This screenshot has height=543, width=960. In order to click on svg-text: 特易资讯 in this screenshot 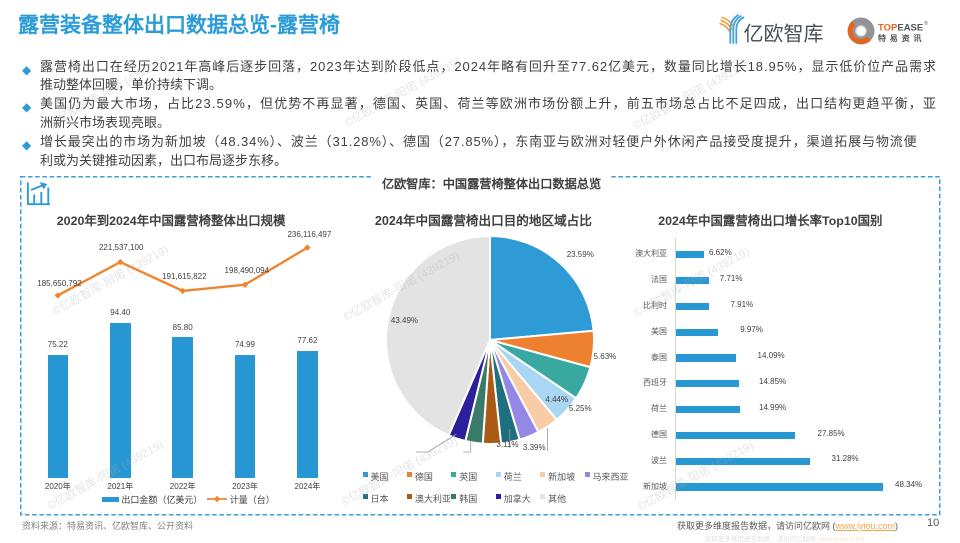, I will do `click(901, 38)`.